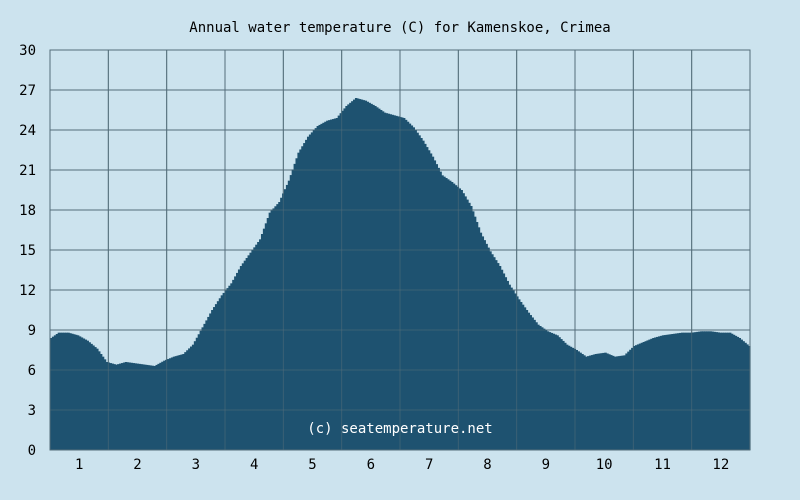  What do you see at coordinates (487, 465) in the screenshot?
I see `x-tick-label: 8` at bounding box center [487, 465].